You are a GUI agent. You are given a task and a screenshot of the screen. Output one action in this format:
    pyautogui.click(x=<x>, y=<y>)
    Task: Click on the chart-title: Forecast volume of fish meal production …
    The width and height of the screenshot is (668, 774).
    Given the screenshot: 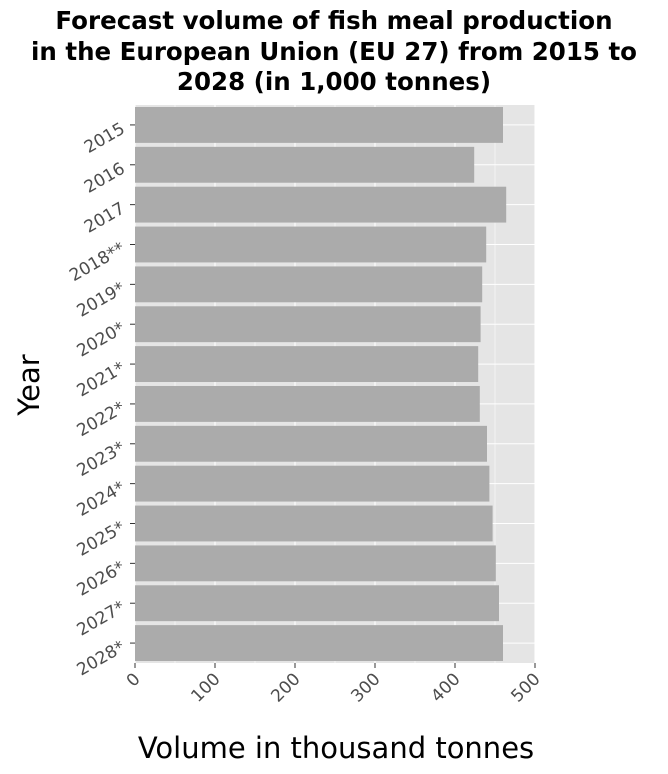 What is the action you would take?
    pyautogui.click(x=334, y=52)
    